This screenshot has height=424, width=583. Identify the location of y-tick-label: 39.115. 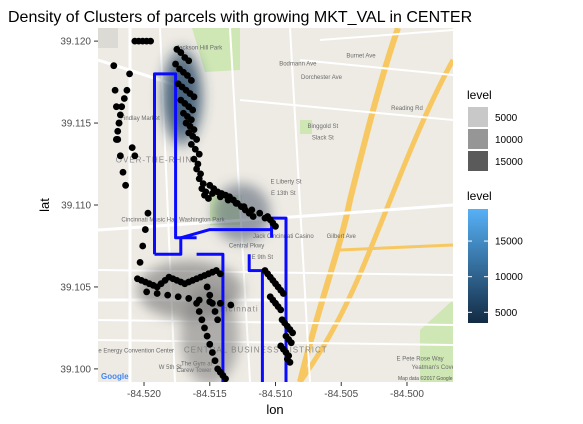
(76, 124).